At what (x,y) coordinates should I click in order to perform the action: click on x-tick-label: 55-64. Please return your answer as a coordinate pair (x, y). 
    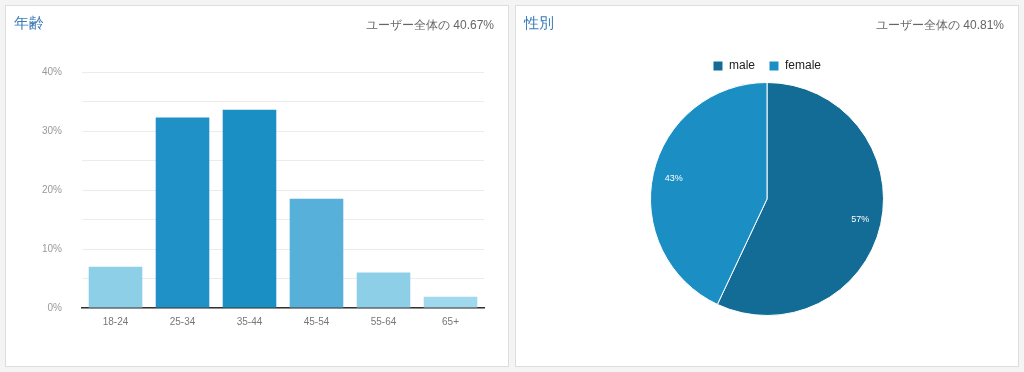
    Looking at the image, I should click on (383, 321).